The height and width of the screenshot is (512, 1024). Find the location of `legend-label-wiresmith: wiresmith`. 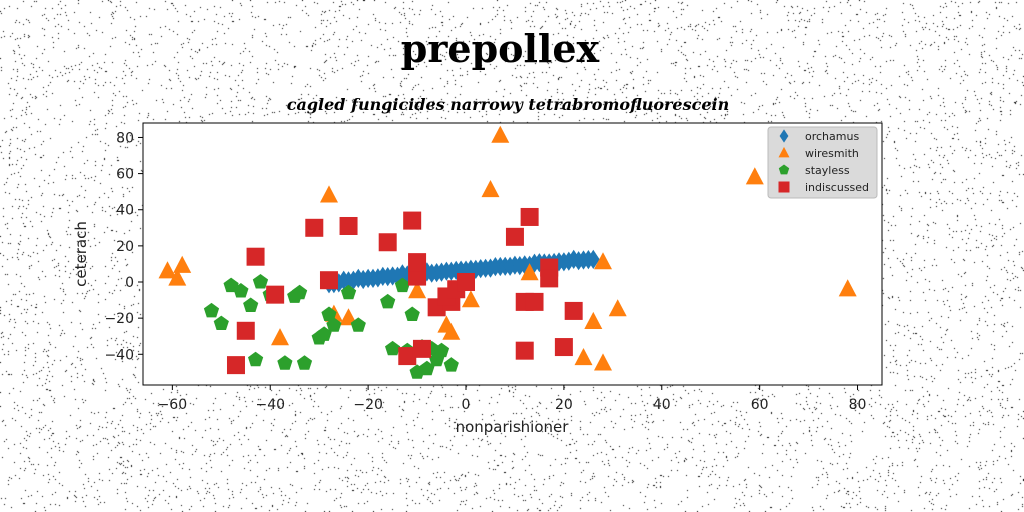

legend-label-wiresmith: wiresmith is located at coordinates (832, 153).